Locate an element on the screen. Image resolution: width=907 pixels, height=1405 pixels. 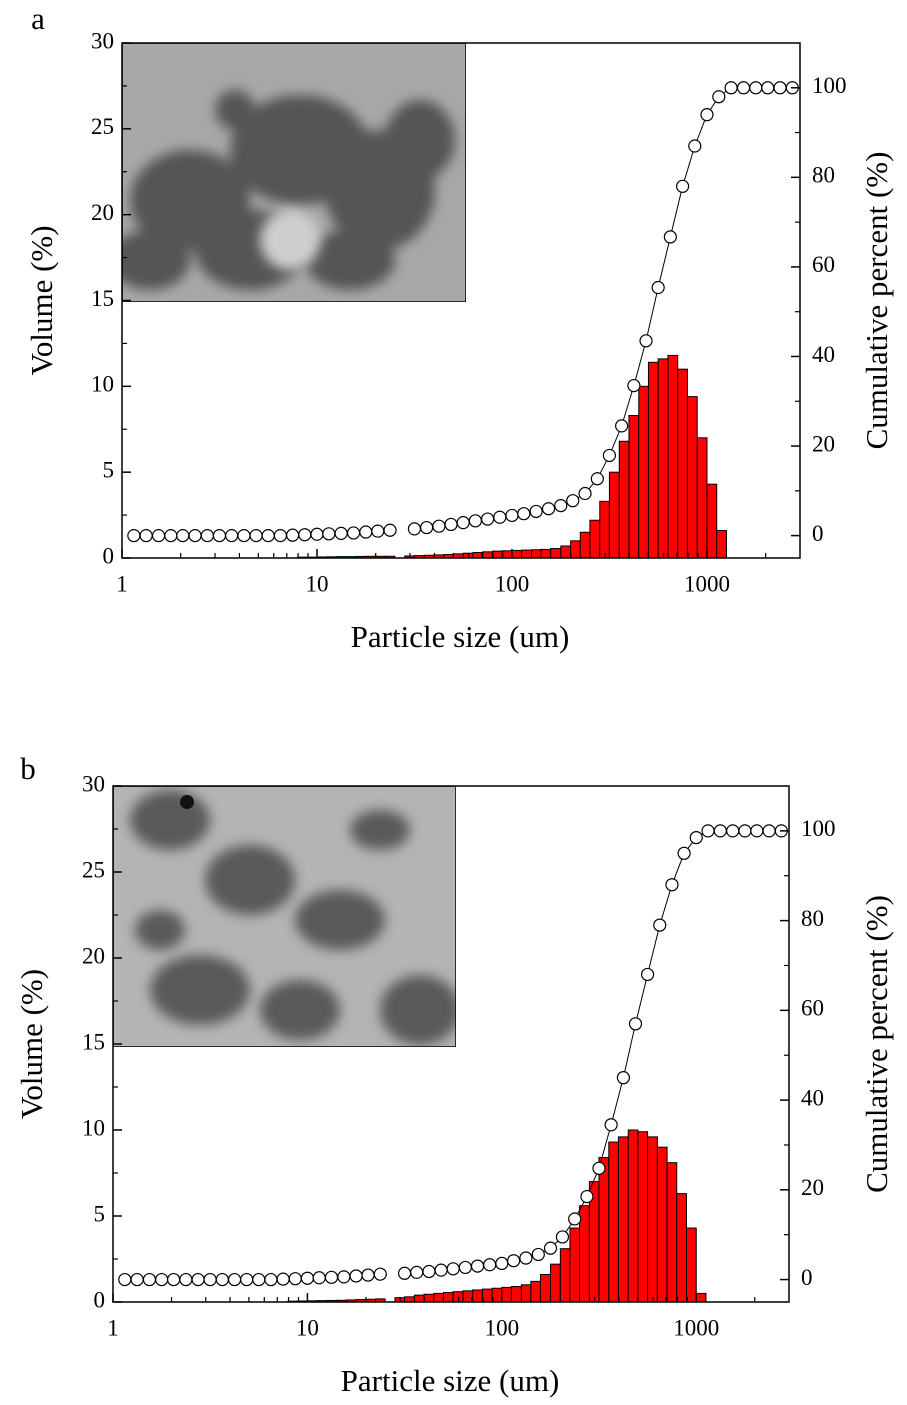
x-tick-label: 1000 is located at coordinates (707, 583).